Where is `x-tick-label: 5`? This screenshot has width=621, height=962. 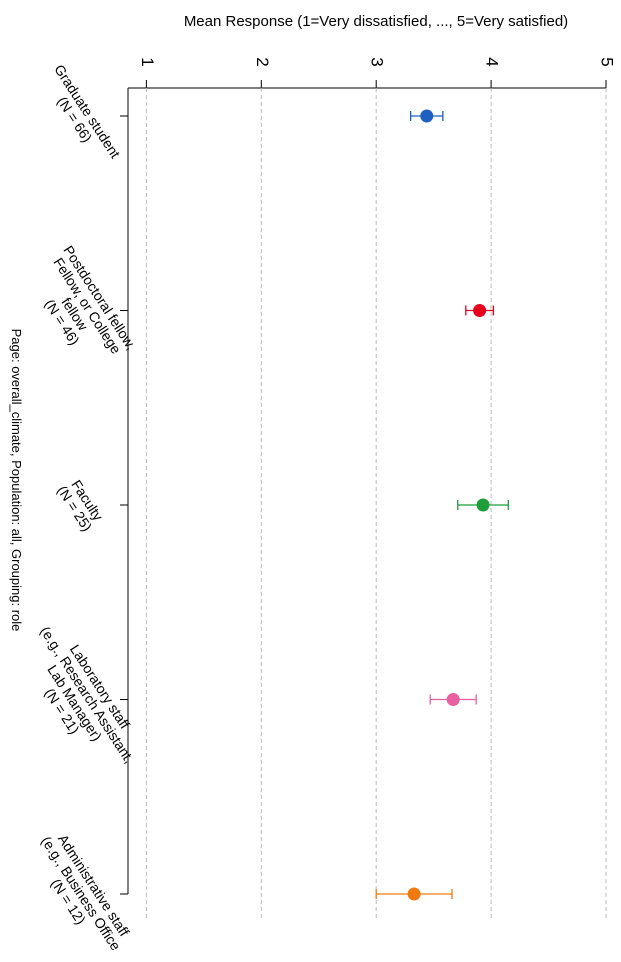 x-tick-label: 5 is located at coordinates (607, 61).